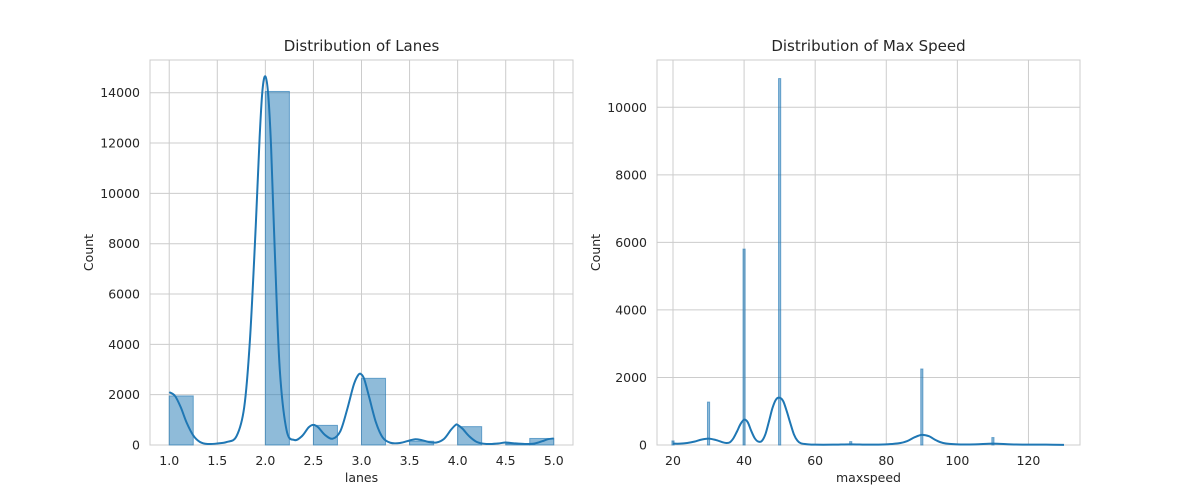 This screenshot has width=1200, height=500. What do you see at coordinates (120, 193) in the screenshot?
I see `lanes-y-tick-label: 10000` at bounding box center [120, 193].